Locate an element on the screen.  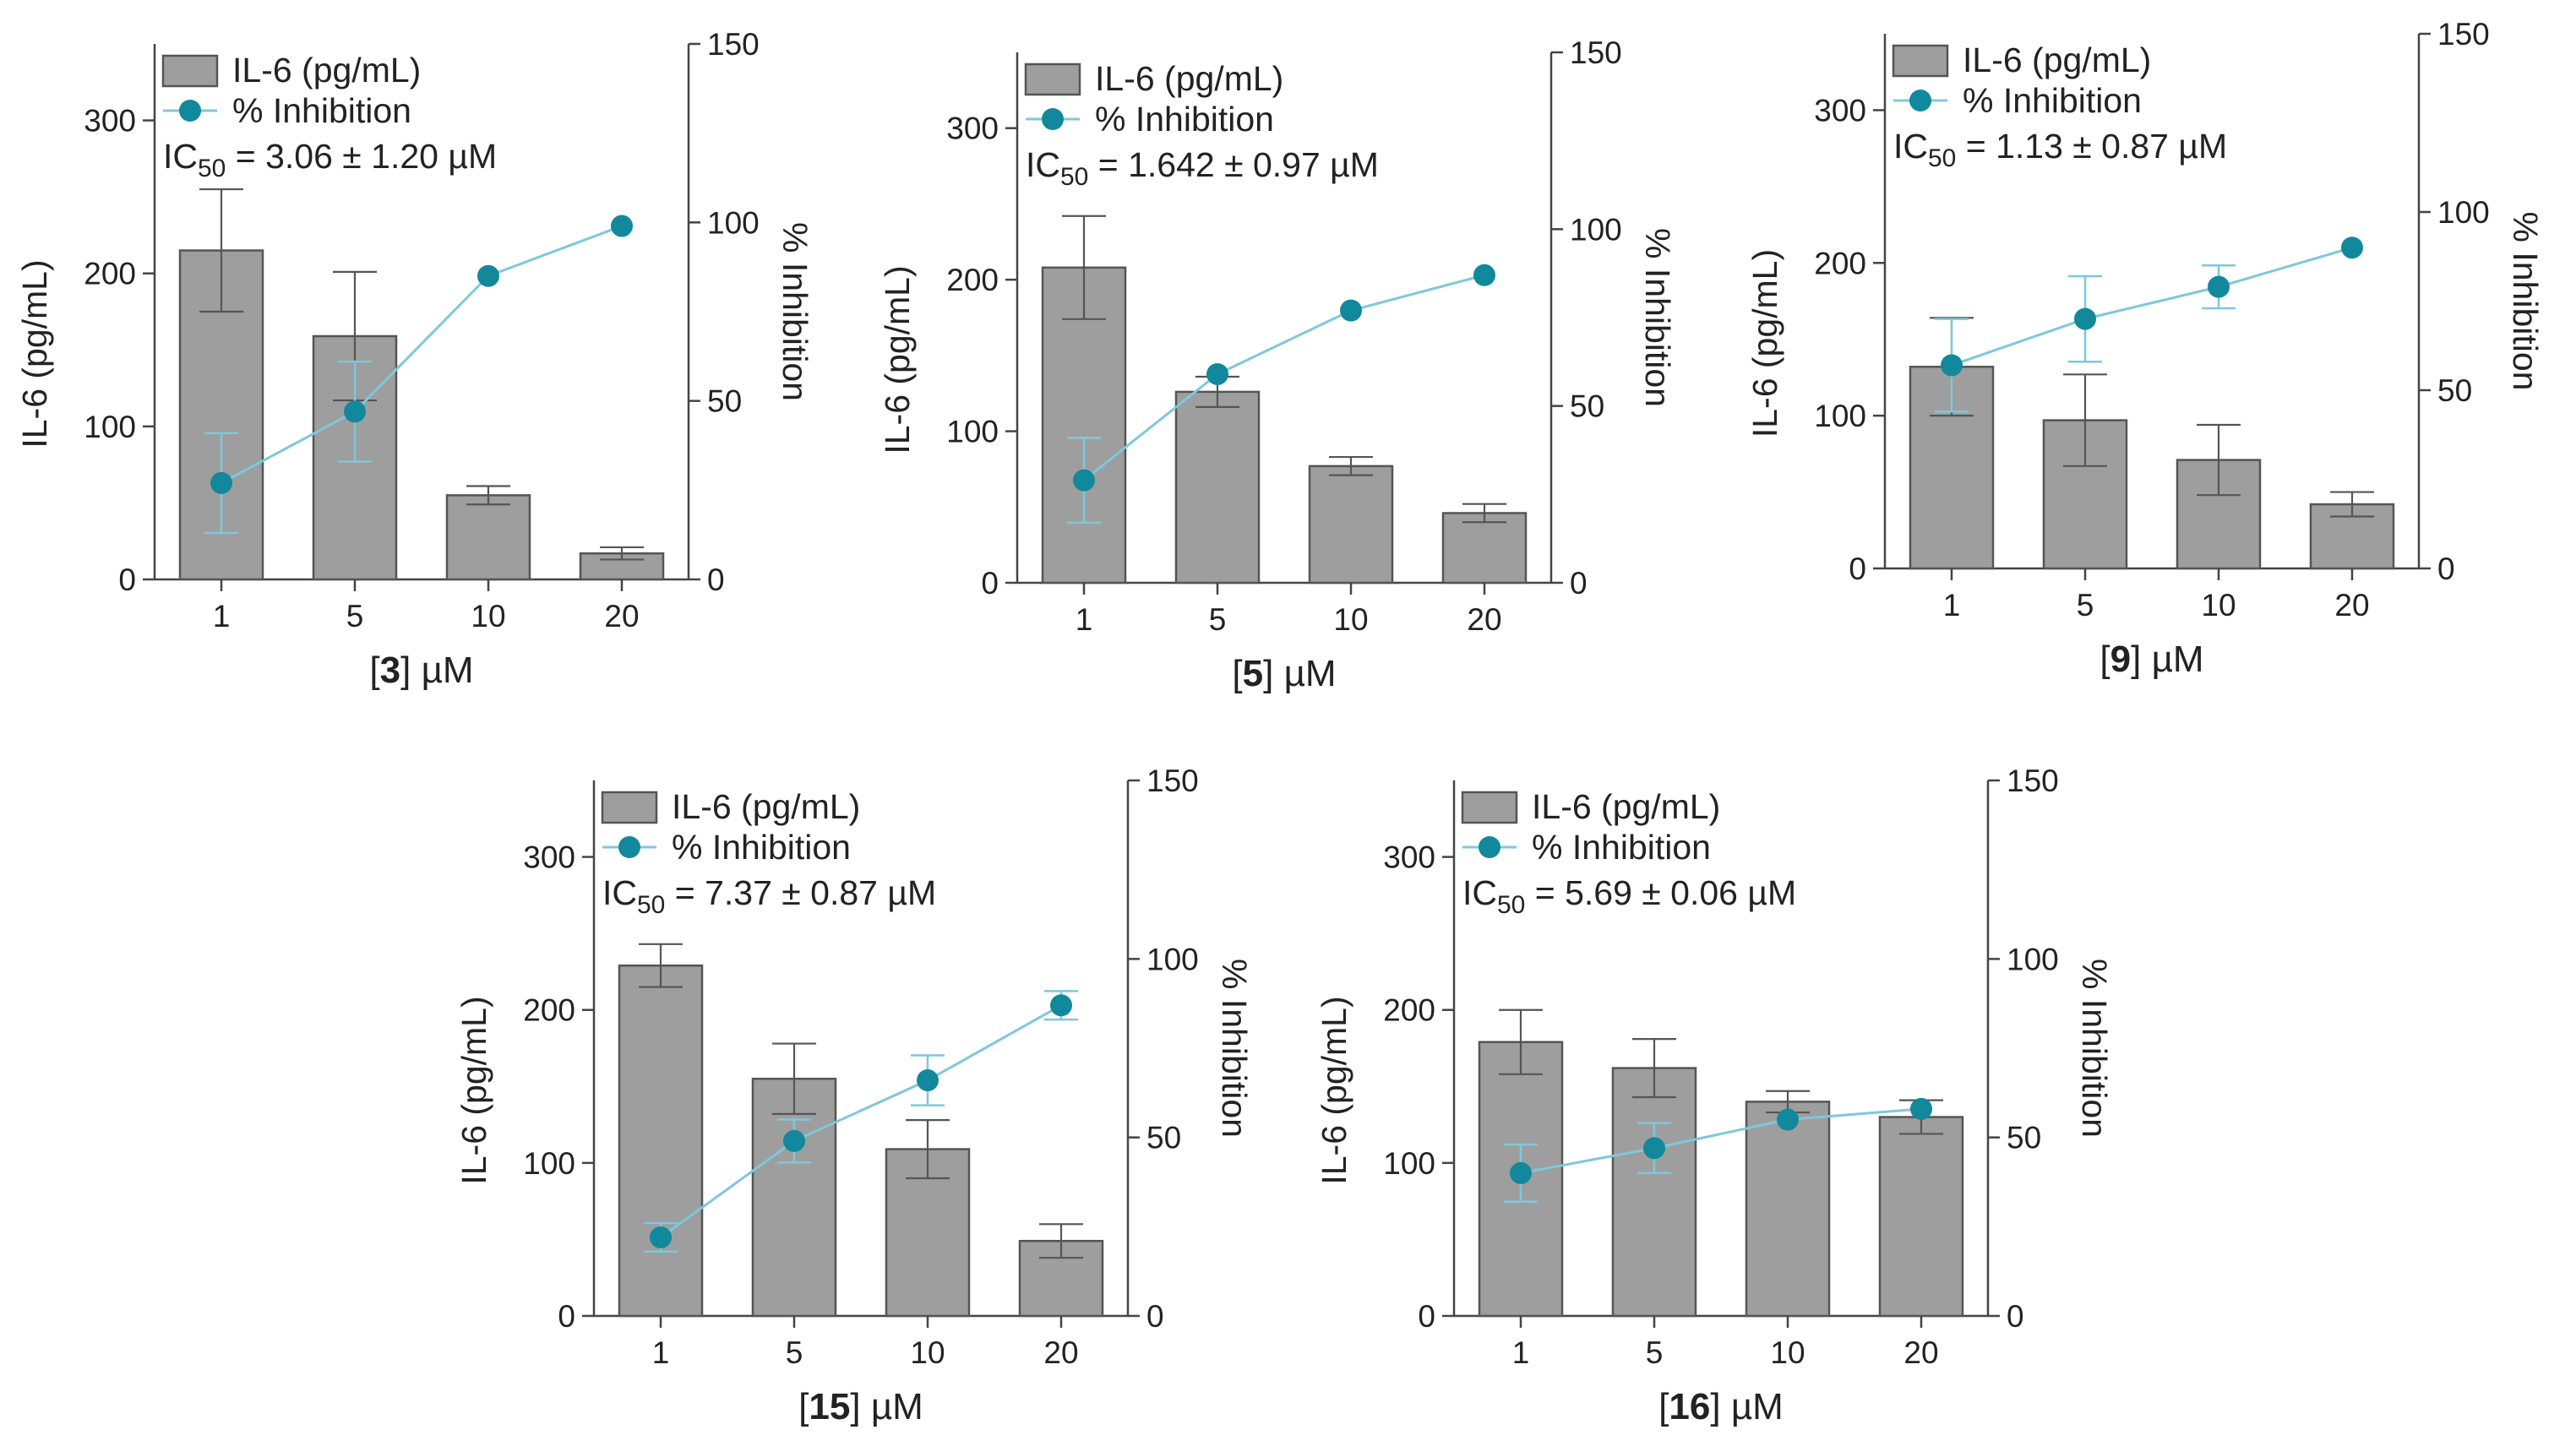
left-tick-label: 300 is located at coordinates (1840, 110).